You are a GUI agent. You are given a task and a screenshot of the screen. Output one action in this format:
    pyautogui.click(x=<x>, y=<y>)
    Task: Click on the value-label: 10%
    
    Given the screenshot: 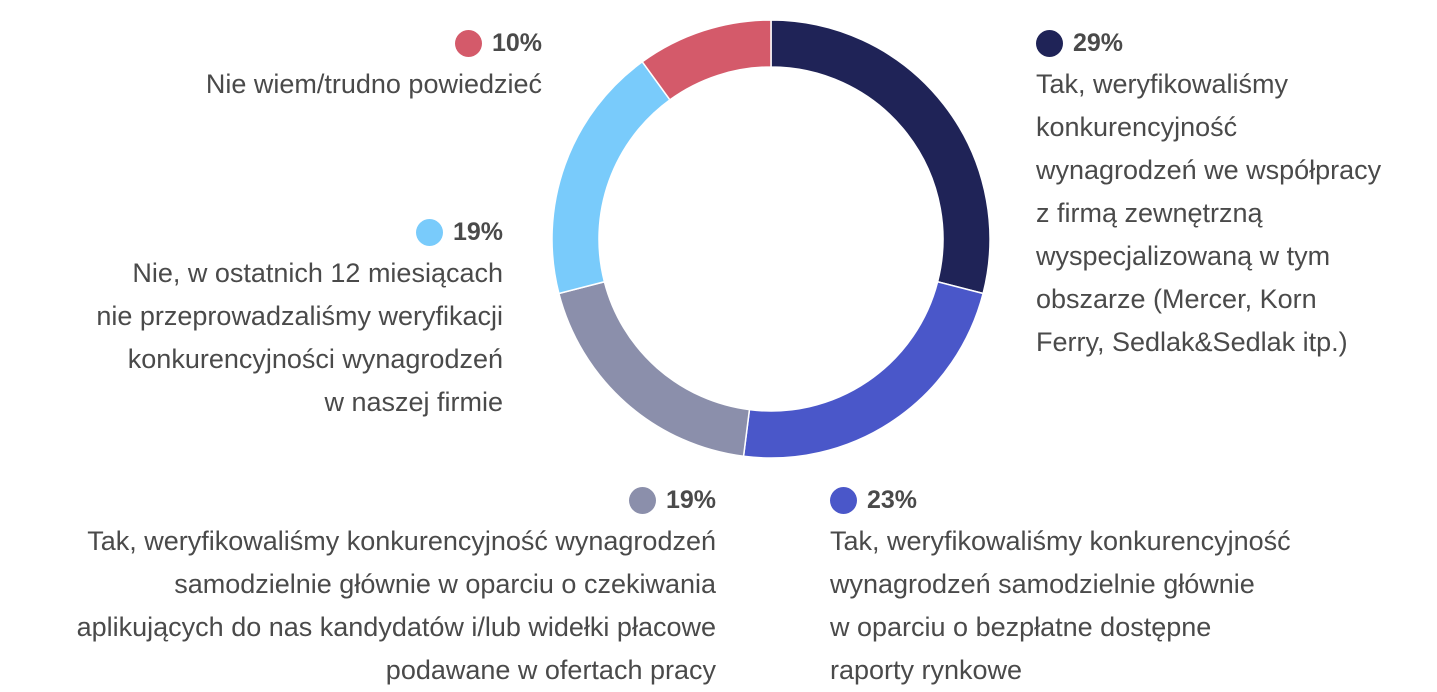 What is the action you would take?
    pyautogui.click(x=516, y=42)
    